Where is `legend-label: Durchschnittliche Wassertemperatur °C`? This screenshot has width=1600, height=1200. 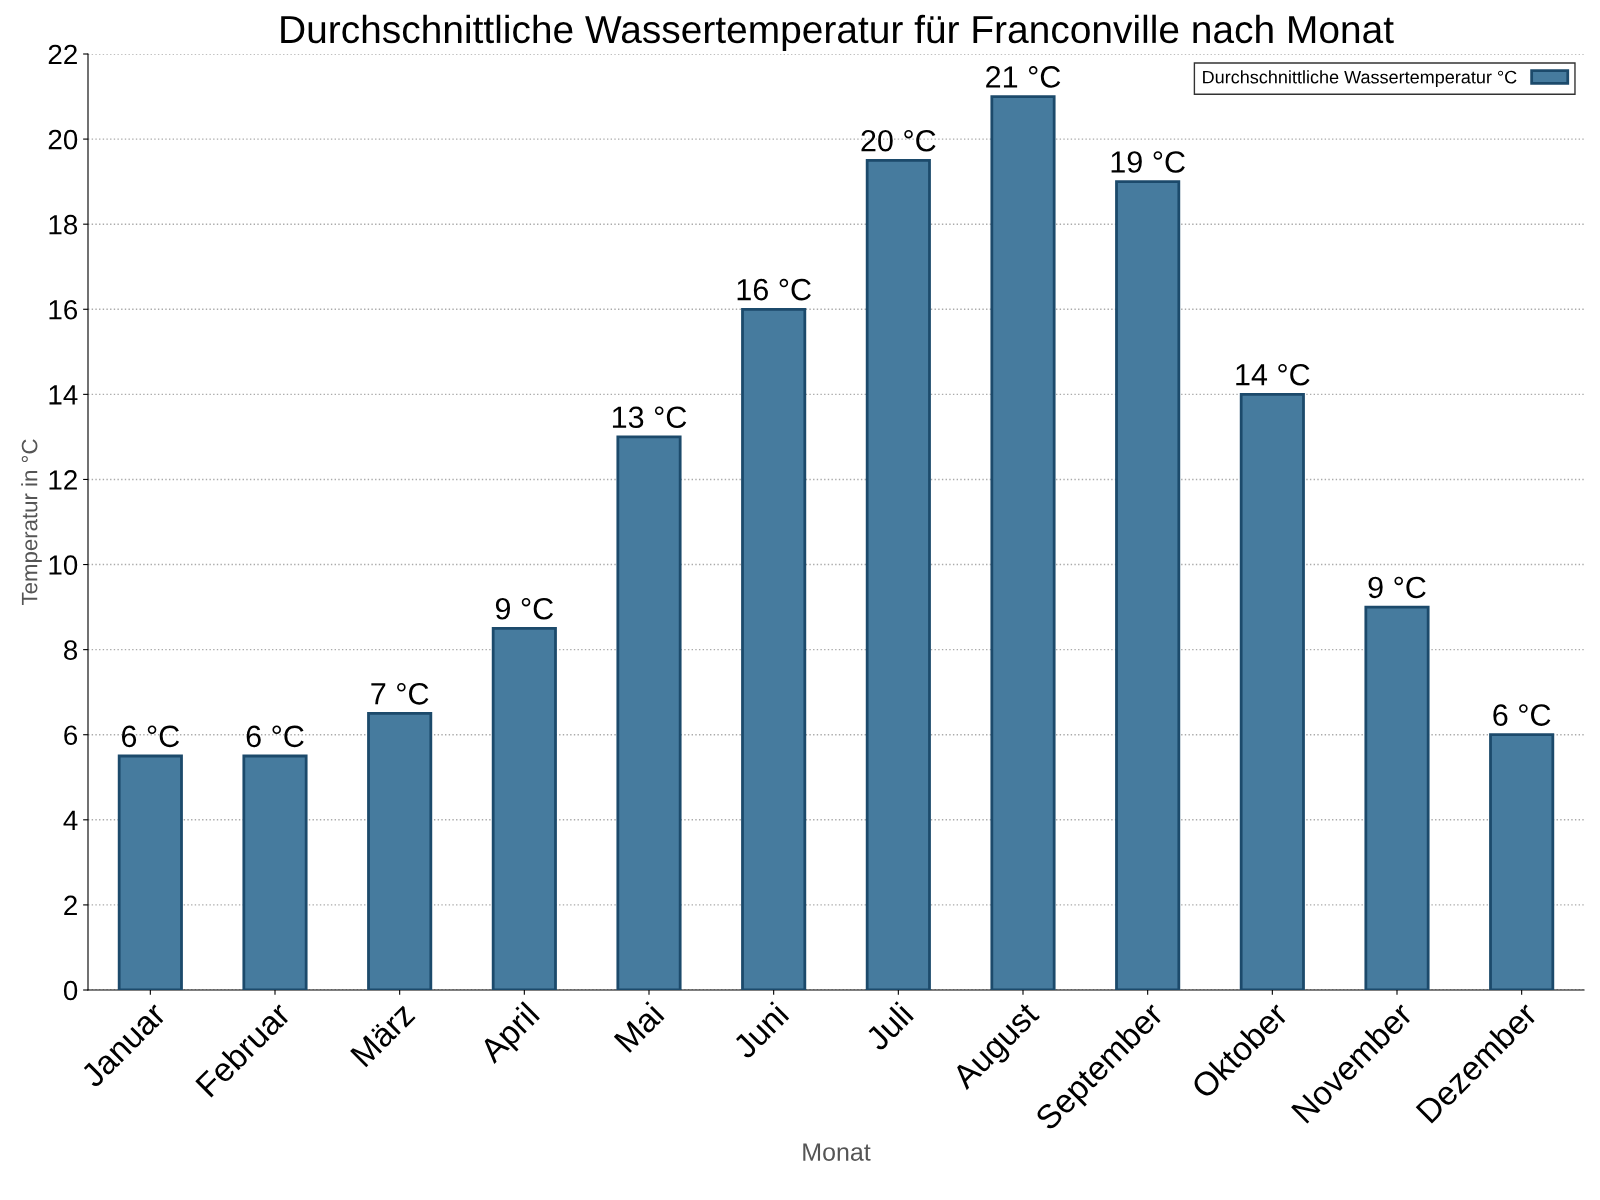
legend-label: Durchschnittliche Wassertemperatur °C is located at coordinates (1360, 79).